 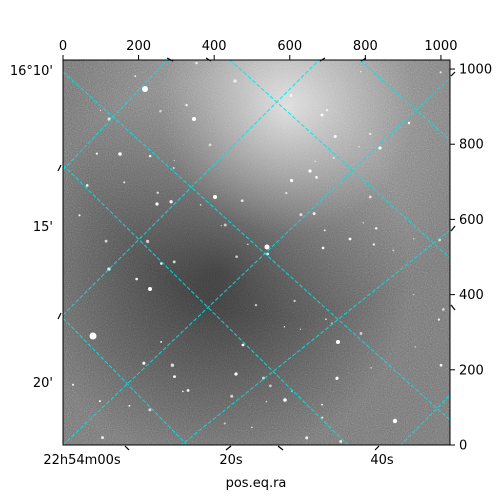 What do you see at coordinates (231, 460) in the screenshot?
I see `ra-tick-label: 20s` at bounding box center [231, 460].